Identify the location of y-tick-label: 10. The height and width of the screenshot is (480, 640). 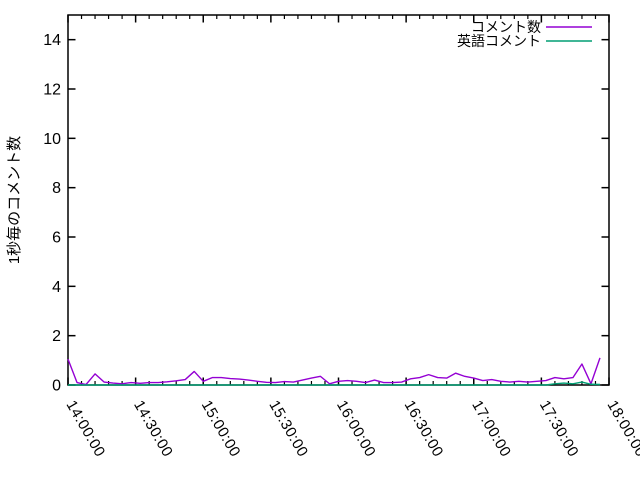
(52, 139).